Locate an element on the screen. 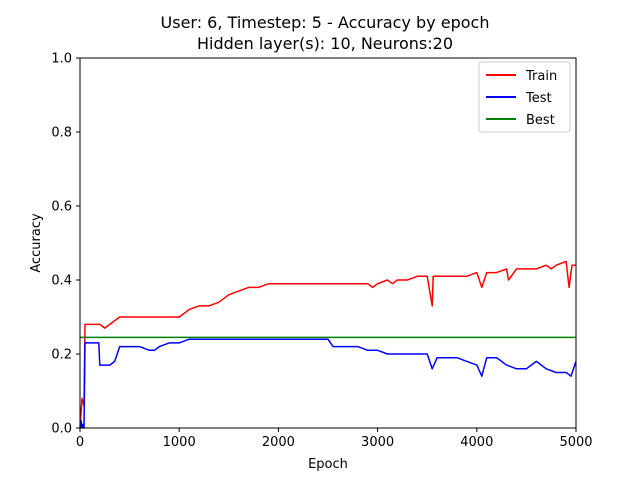 This screenshot has width=640, height=480. y-tick-label: 1.0 is located at coordinates (61, 59).